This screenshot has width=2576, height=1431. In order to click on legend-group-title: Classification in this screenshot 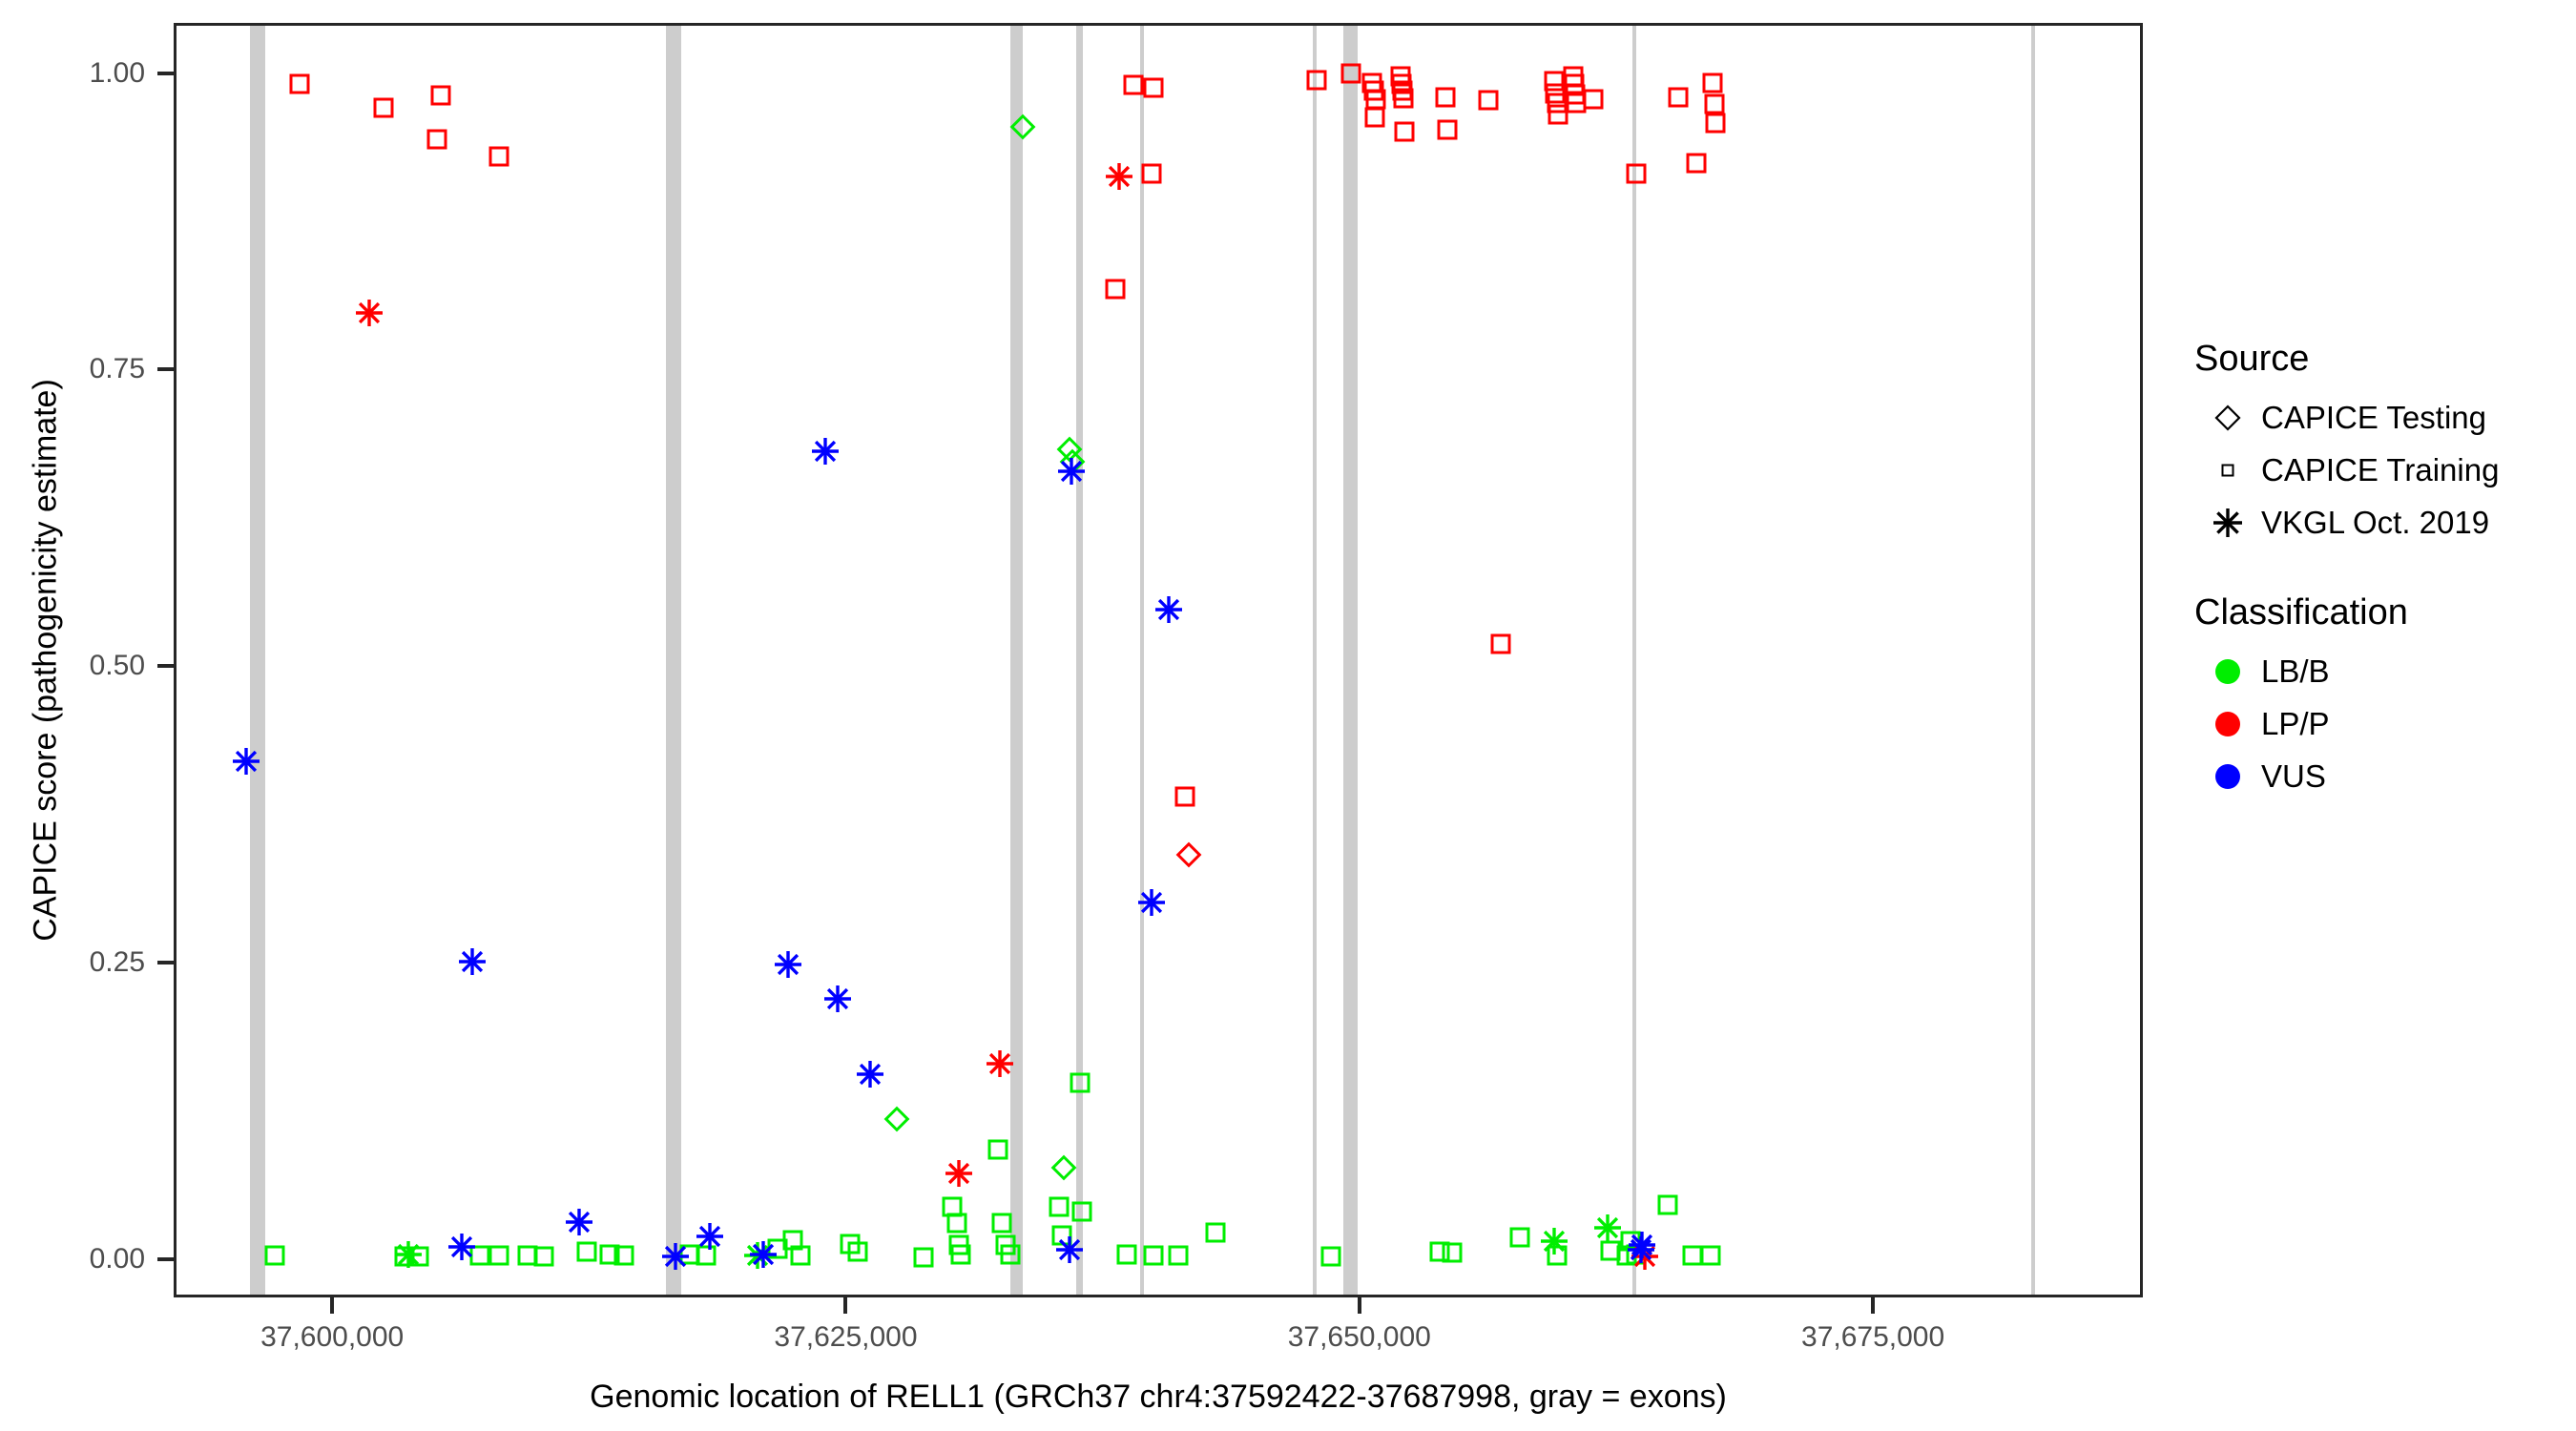, I will do `click(2301, 612)`.